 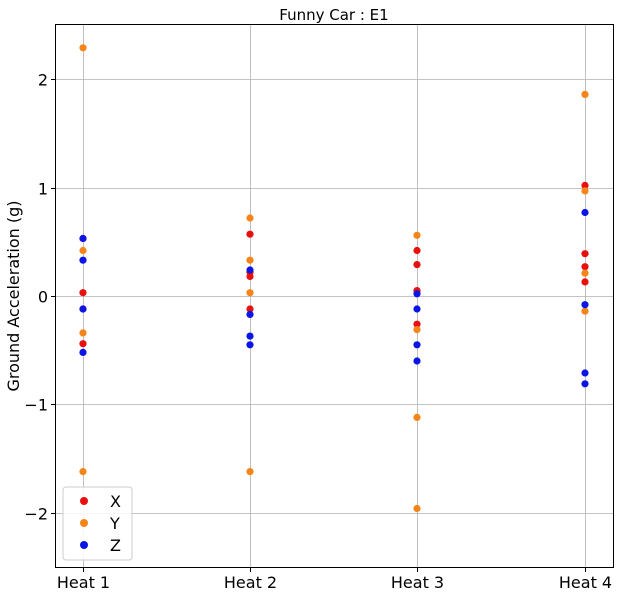 I want to click on legend-label: Y, so click(x=114, y=523).